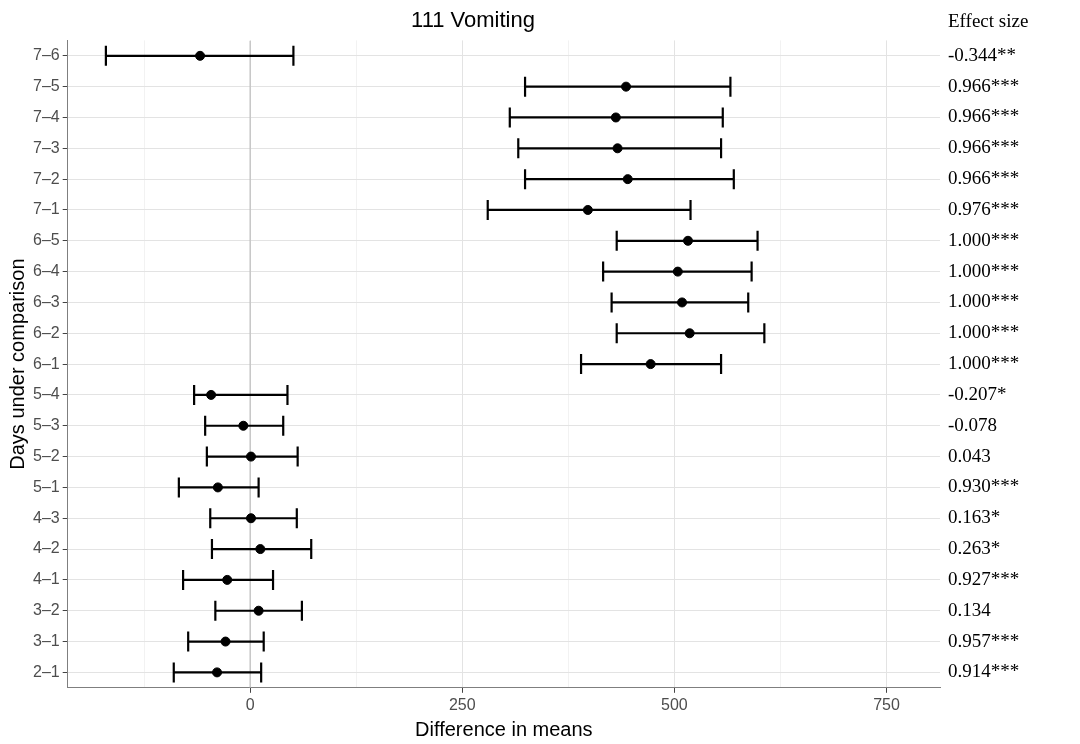  What do you see at coordinates (984, 640) in the screenshot?
I see `text: 0.957***` at bounding box center [984, 640].